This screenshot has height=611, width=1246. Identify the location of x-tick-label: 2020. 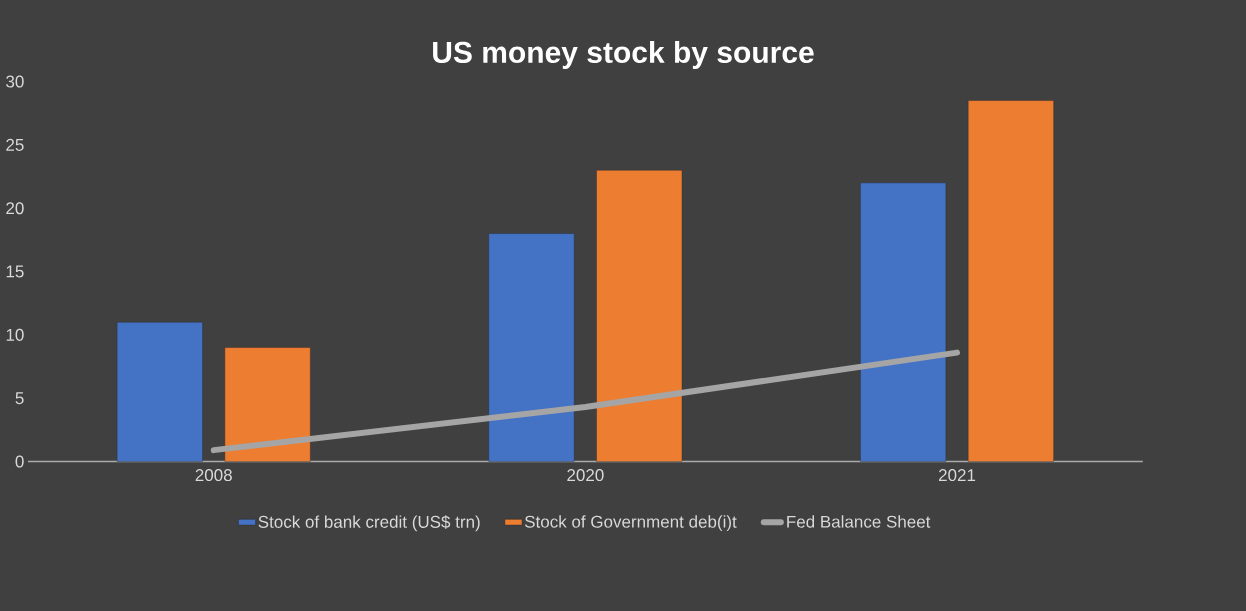
(585, 475).